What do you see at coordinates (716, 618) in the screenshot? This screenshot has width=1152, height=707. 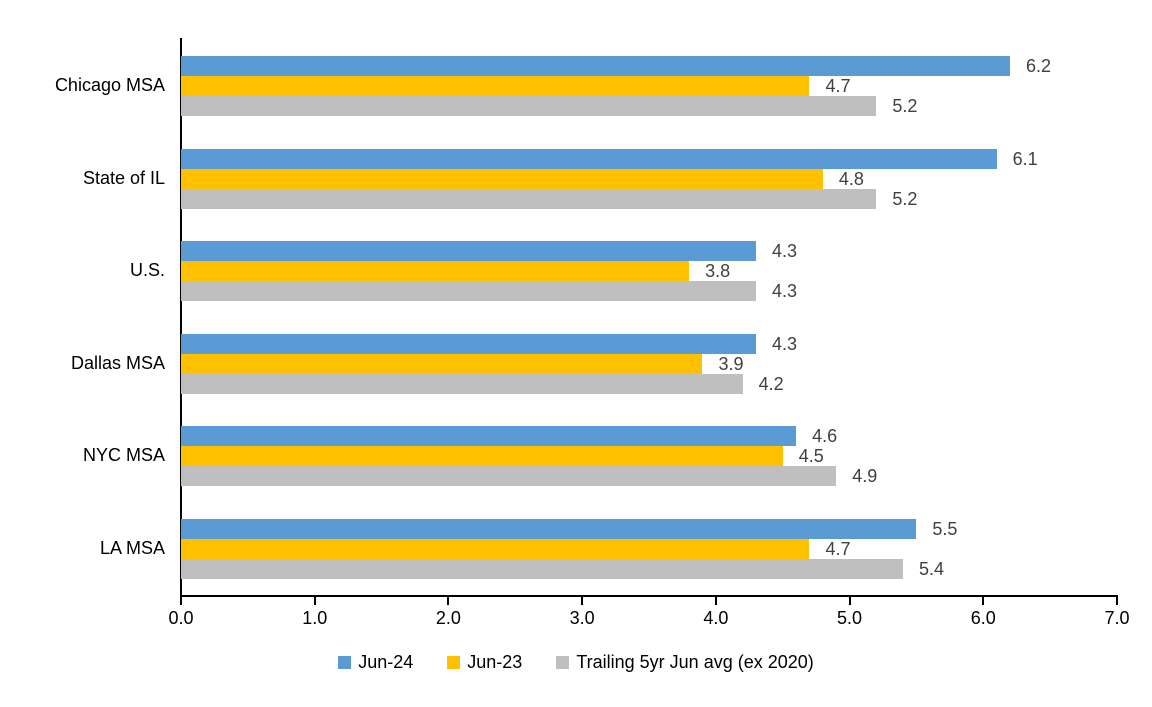 I see `x-tick-label: 4.0` at bounding box center [716, 618].